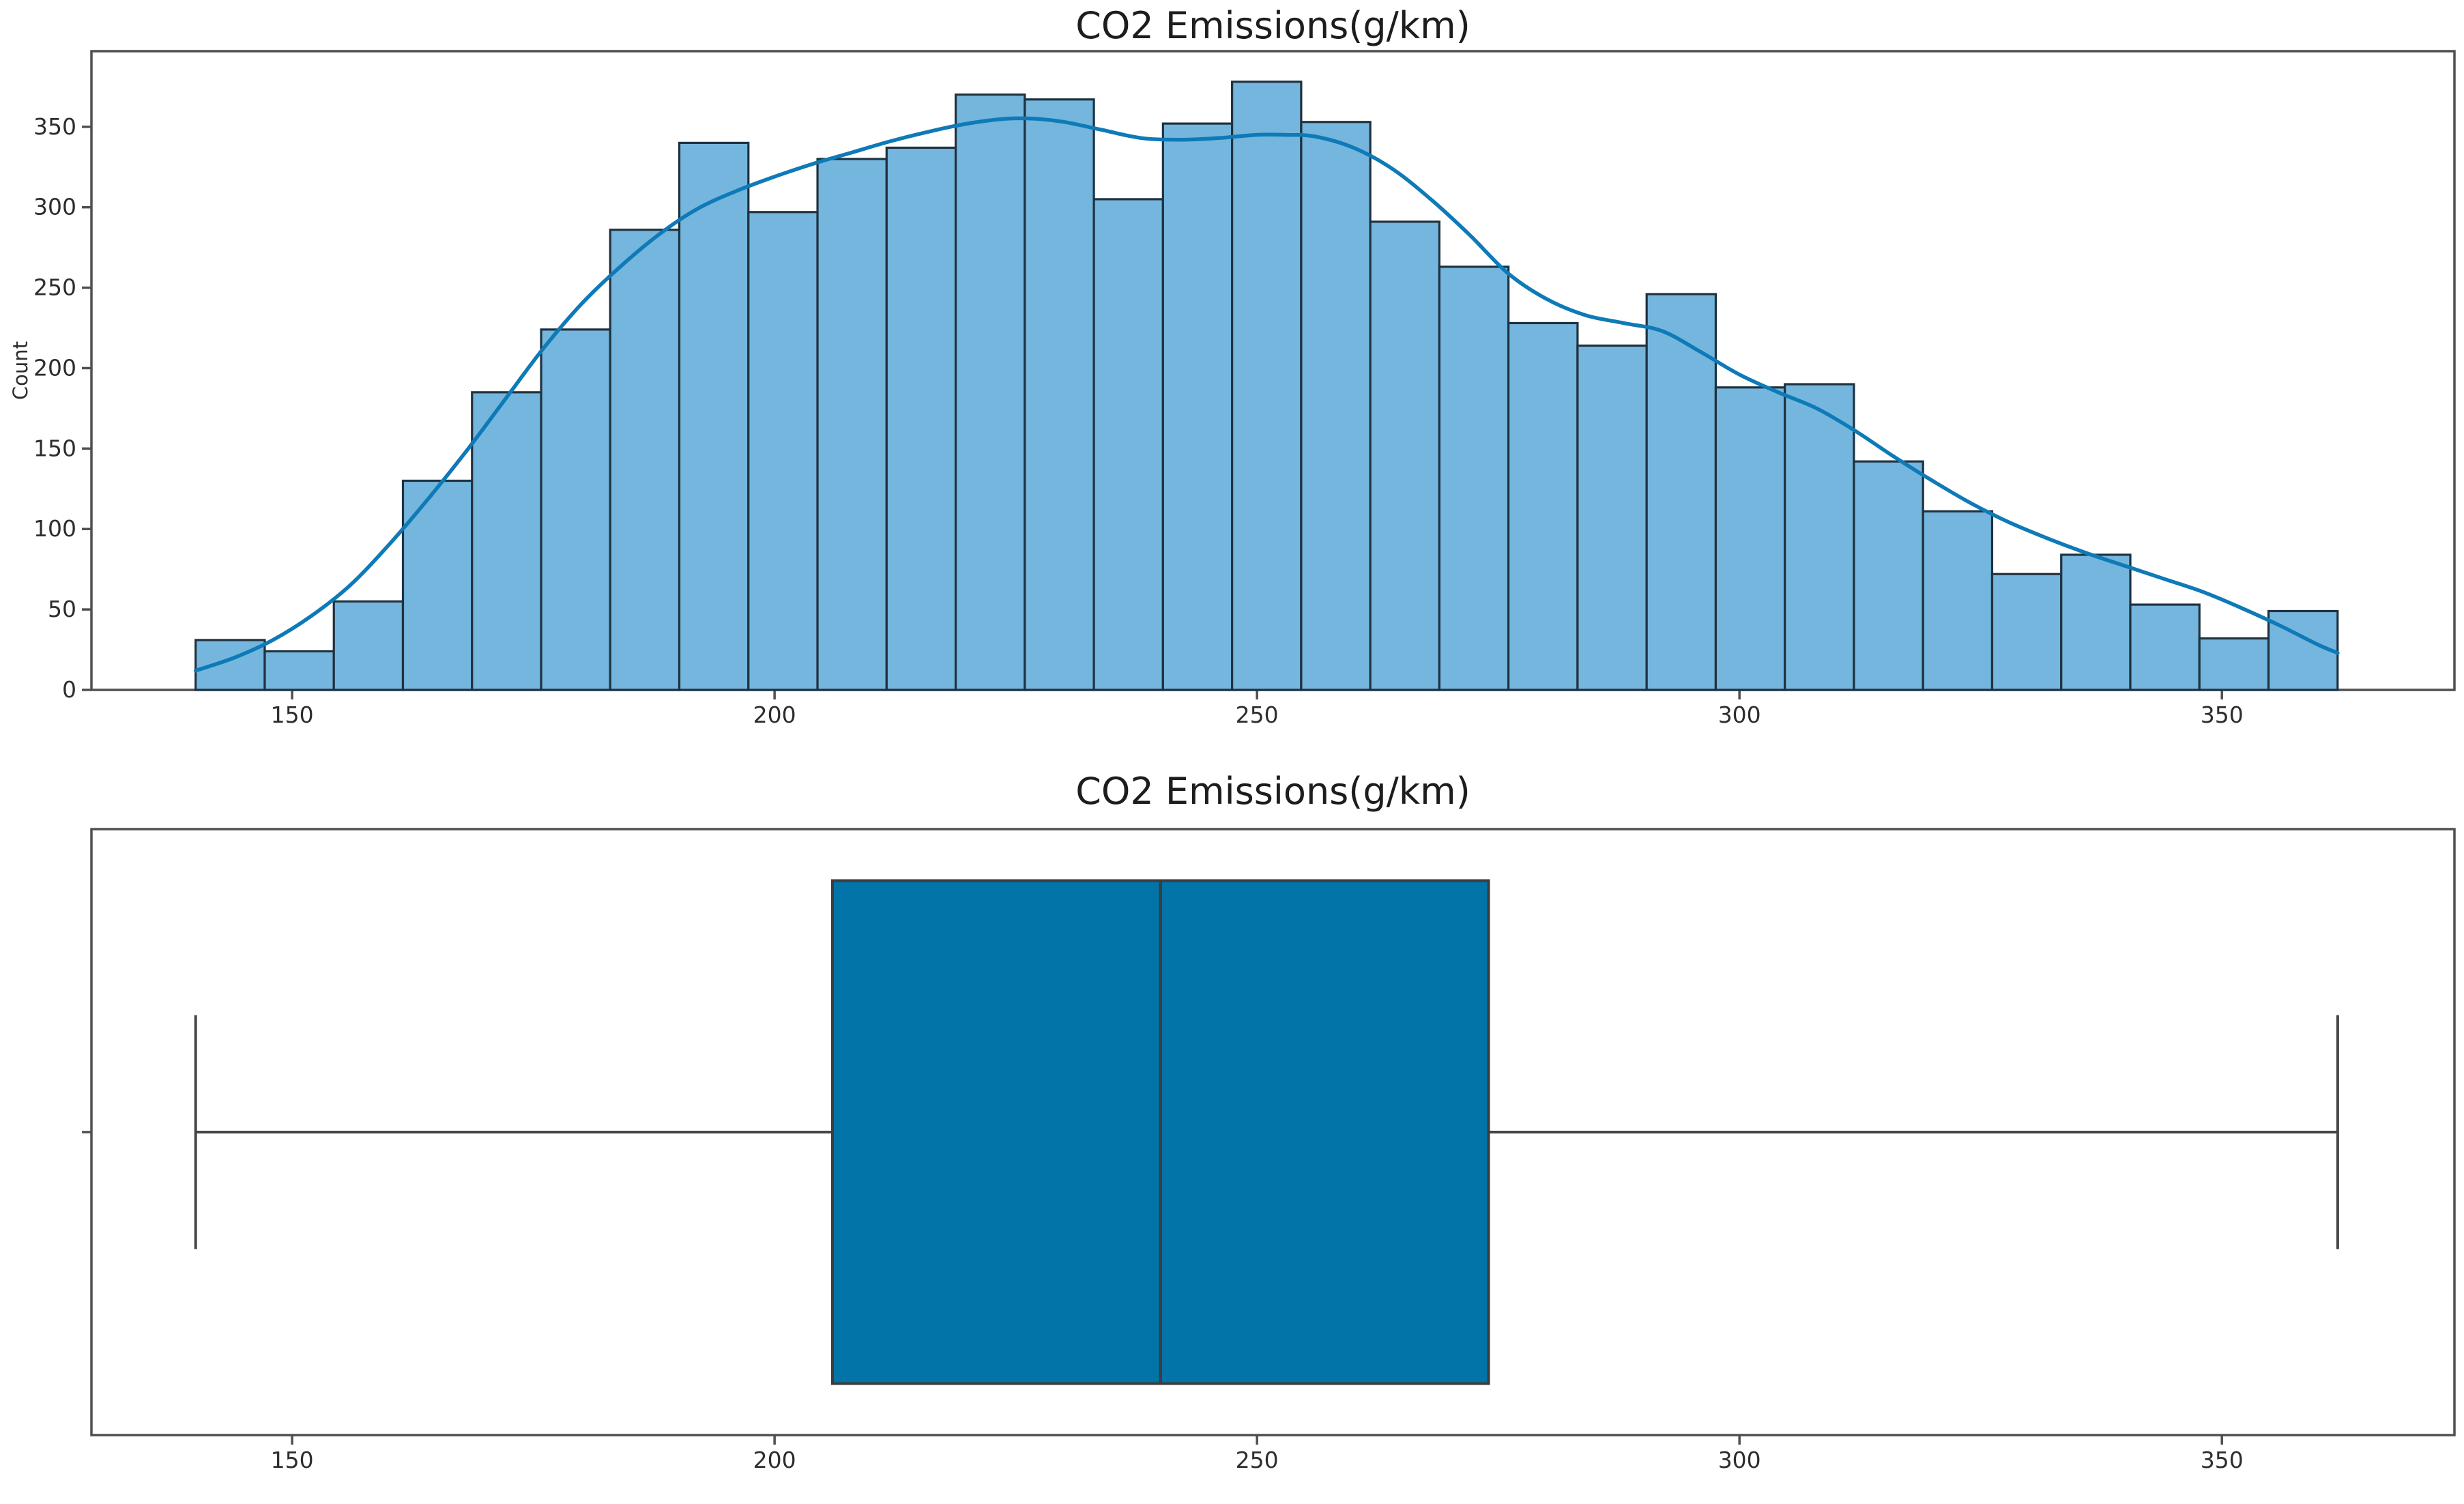 This screenshot has height=1504, width=2464. Describe the element at coordinates (62, 609) in the screenshot. I see `y-axis-tick-label: 50` at that location.